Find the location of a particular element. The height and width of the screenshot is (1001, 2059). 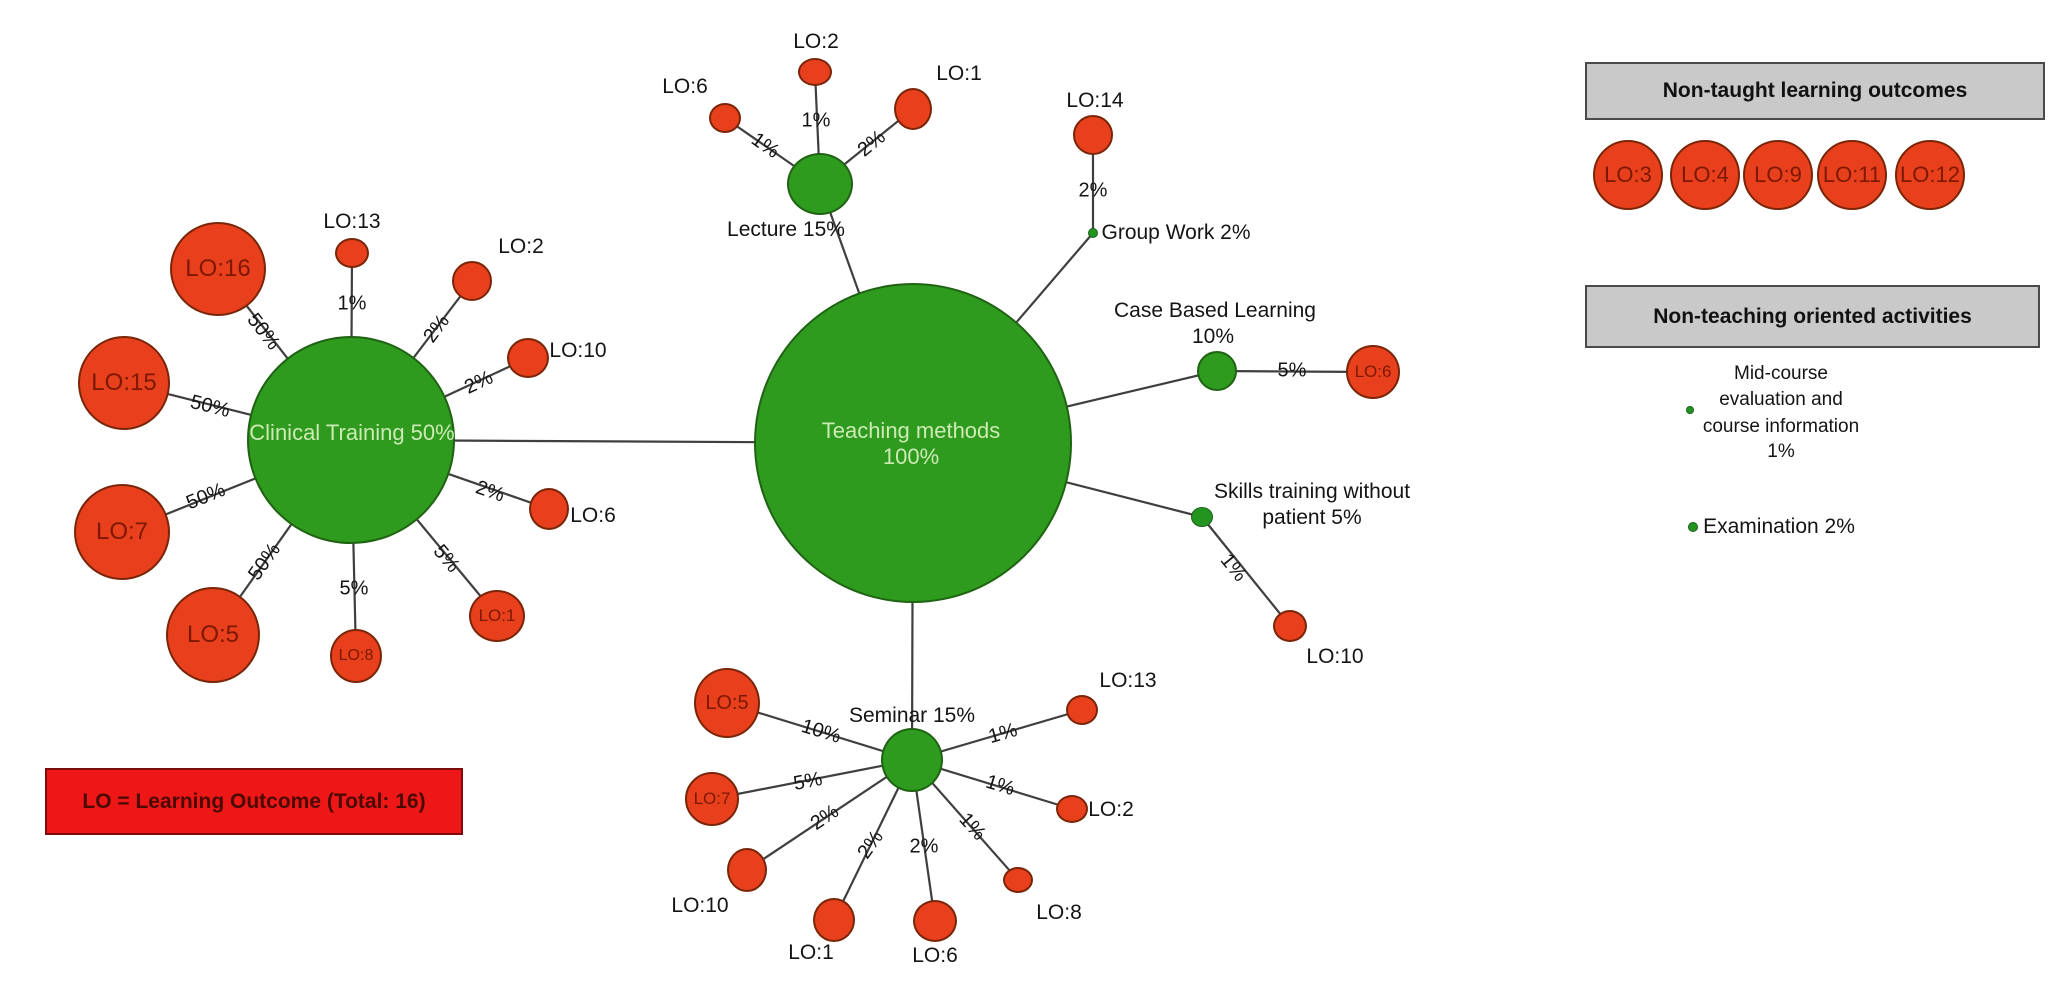

node-cbl6-label: LO:6 is located at coordinates (1373, 371).